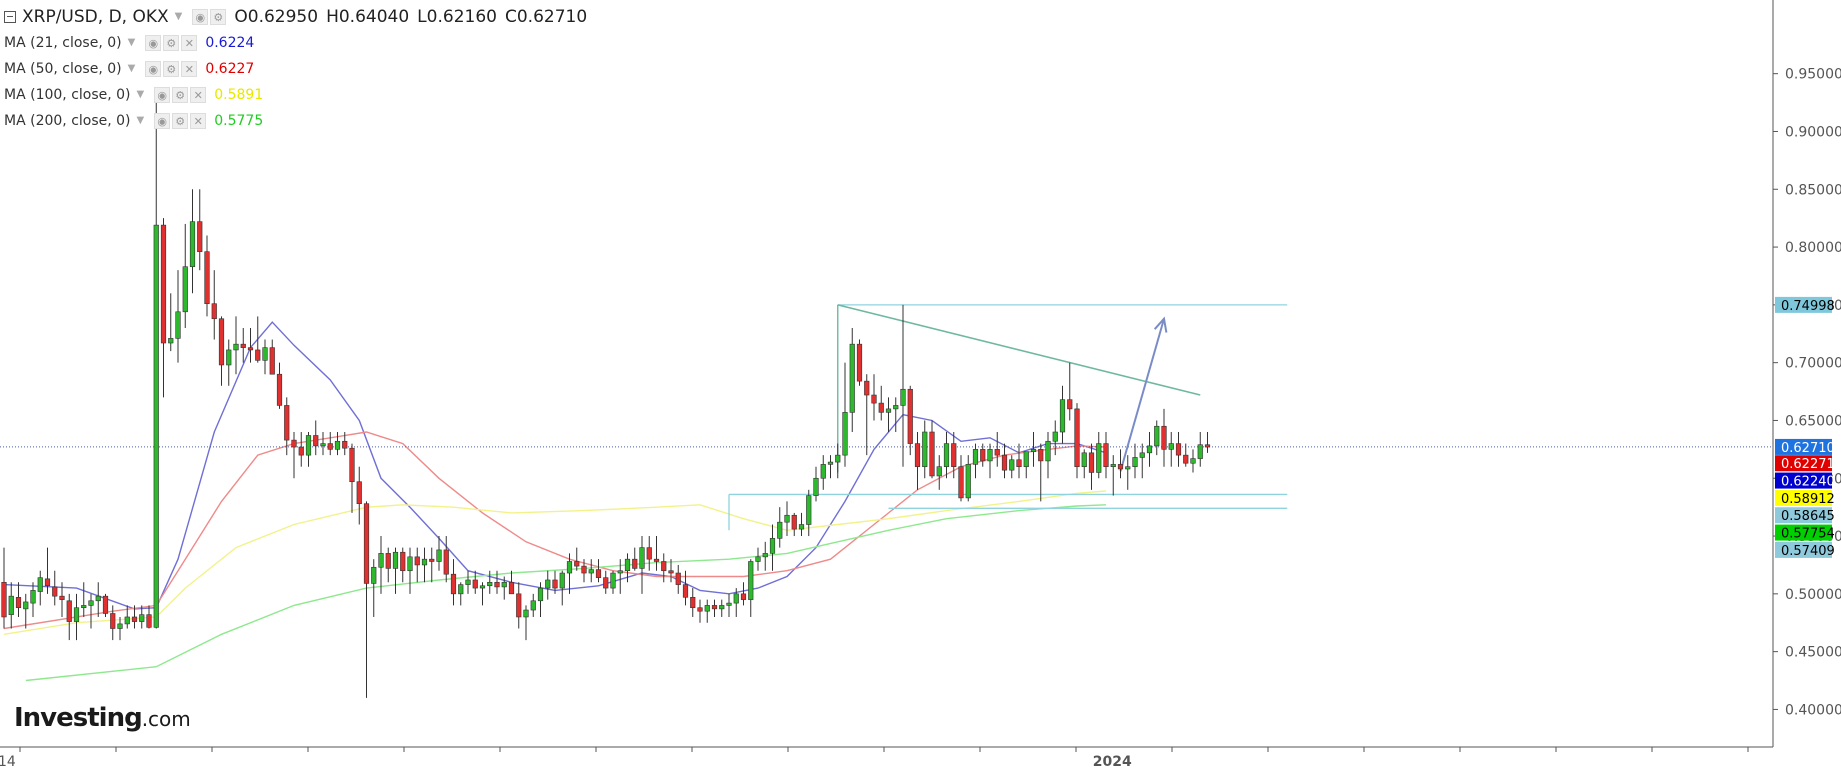 Image resolution: width=1841 pixels, height=768 pixels. What do you see at coordinates (241, 17) in the screenshot?
I see `open-label: O` at bounding box center [241, 17].